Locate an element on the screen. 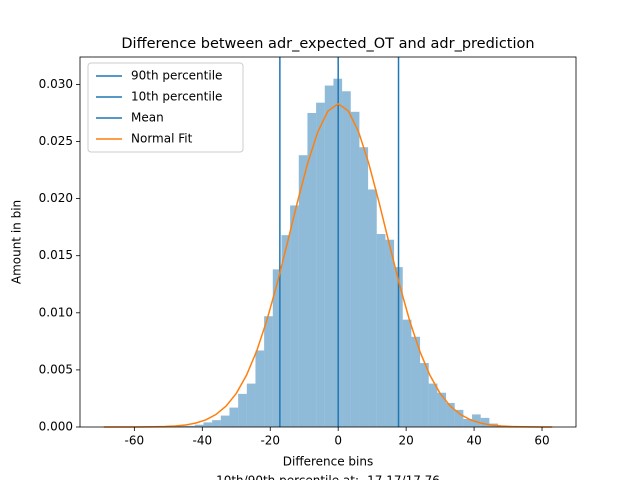 This screenshot has width=640, height=480. legend-label: Mean is located at coordinates (147, 118).